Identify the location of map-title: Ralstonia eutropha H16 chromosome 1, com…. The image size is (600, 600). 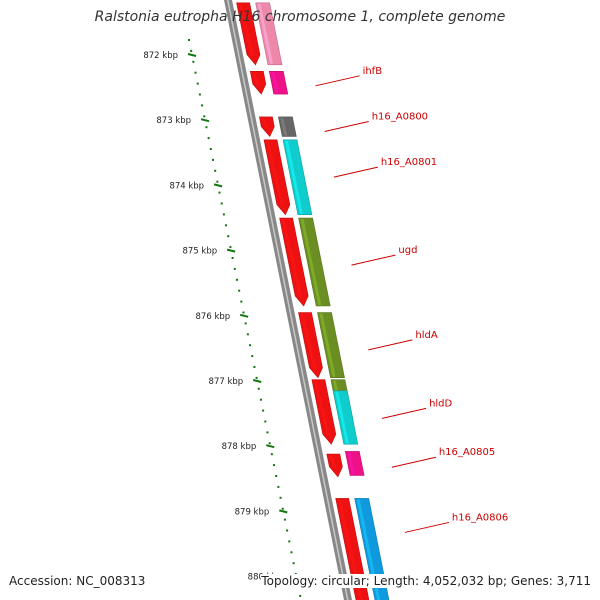
(300, 17).